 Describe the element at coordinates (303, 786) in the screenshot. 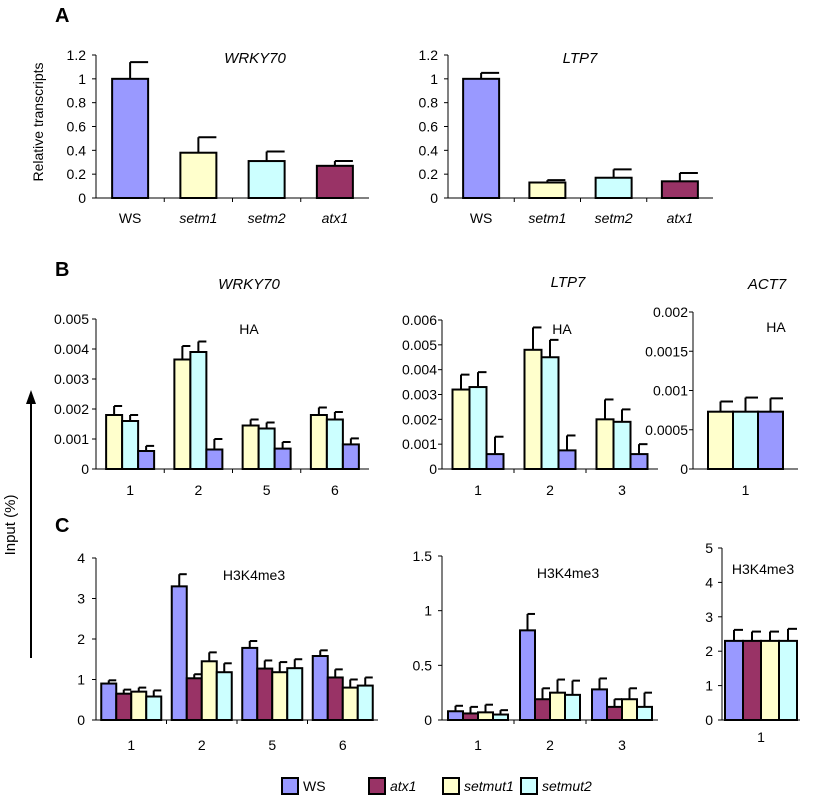

I see `legend-item-ws: WS` at that location.